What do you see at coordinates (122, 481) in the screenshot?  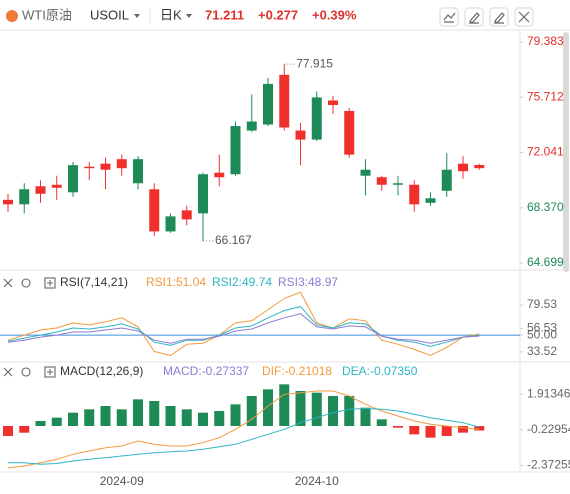 I see `x-tick-label: 2024-09` at bounding box center [122, 481].